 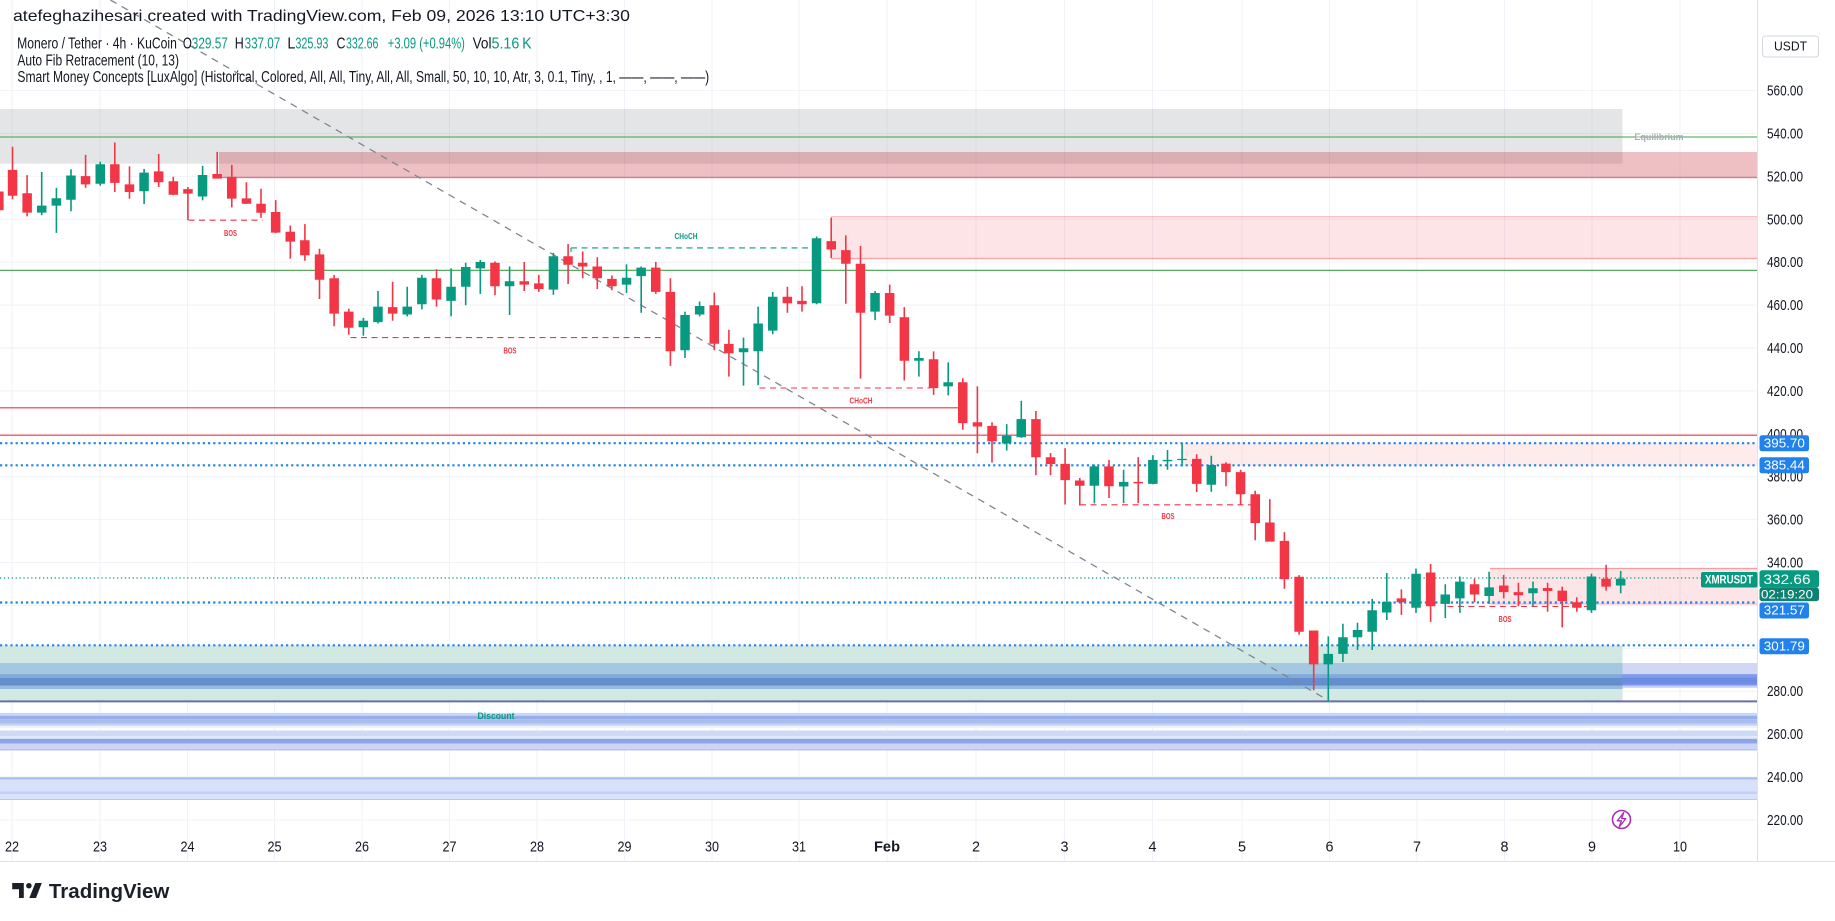 What do you see at coordinates (239, 44) in the screenshot?
I see `svg-text: H` at bounding box center [239, 44].